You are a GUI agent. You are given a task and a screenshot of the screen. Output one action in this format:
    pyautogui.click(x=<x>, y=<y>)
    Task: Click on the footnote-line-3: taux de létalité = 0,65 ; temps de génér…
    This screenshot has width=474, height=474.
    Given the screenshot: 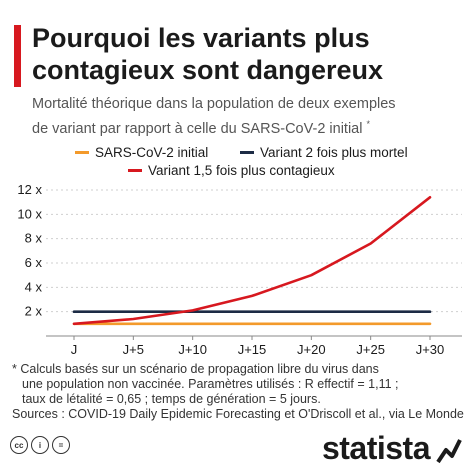 What is the action you would take?
    pyautogui.click(x=171, y=399)
    